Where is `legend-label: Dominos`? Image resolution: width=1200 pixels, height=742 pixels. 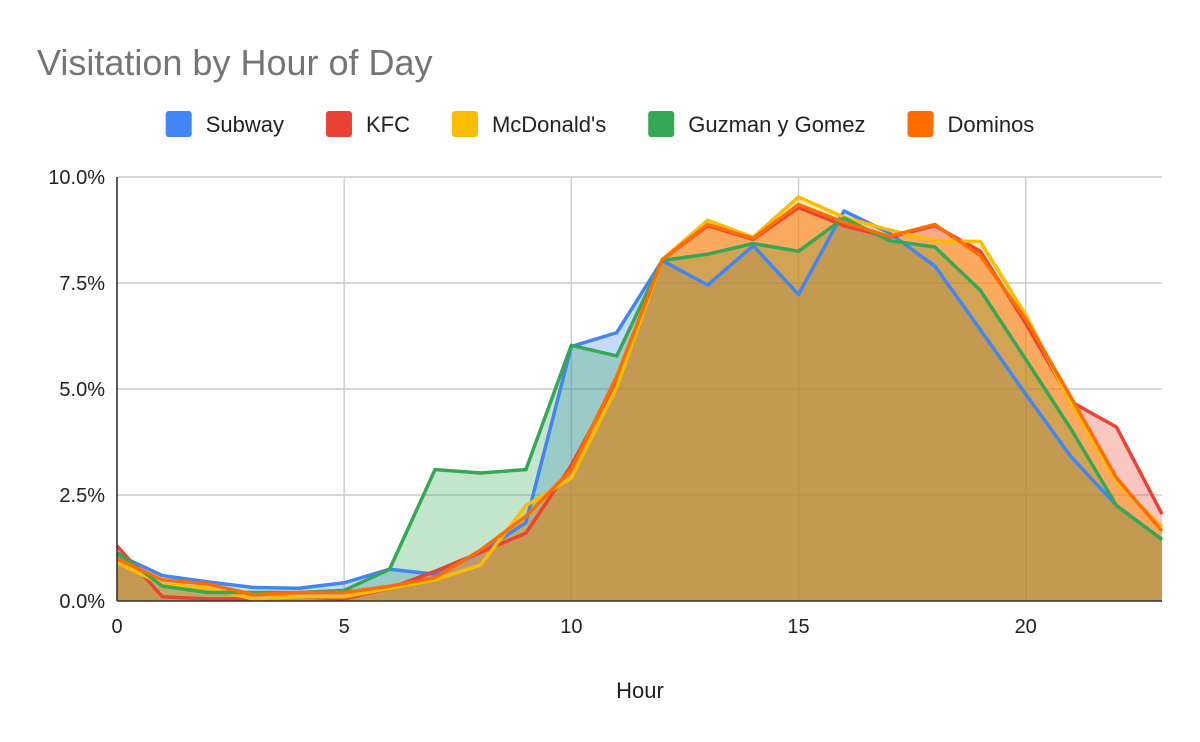 legend-label: Dominos is located at coordinates (991, 124).